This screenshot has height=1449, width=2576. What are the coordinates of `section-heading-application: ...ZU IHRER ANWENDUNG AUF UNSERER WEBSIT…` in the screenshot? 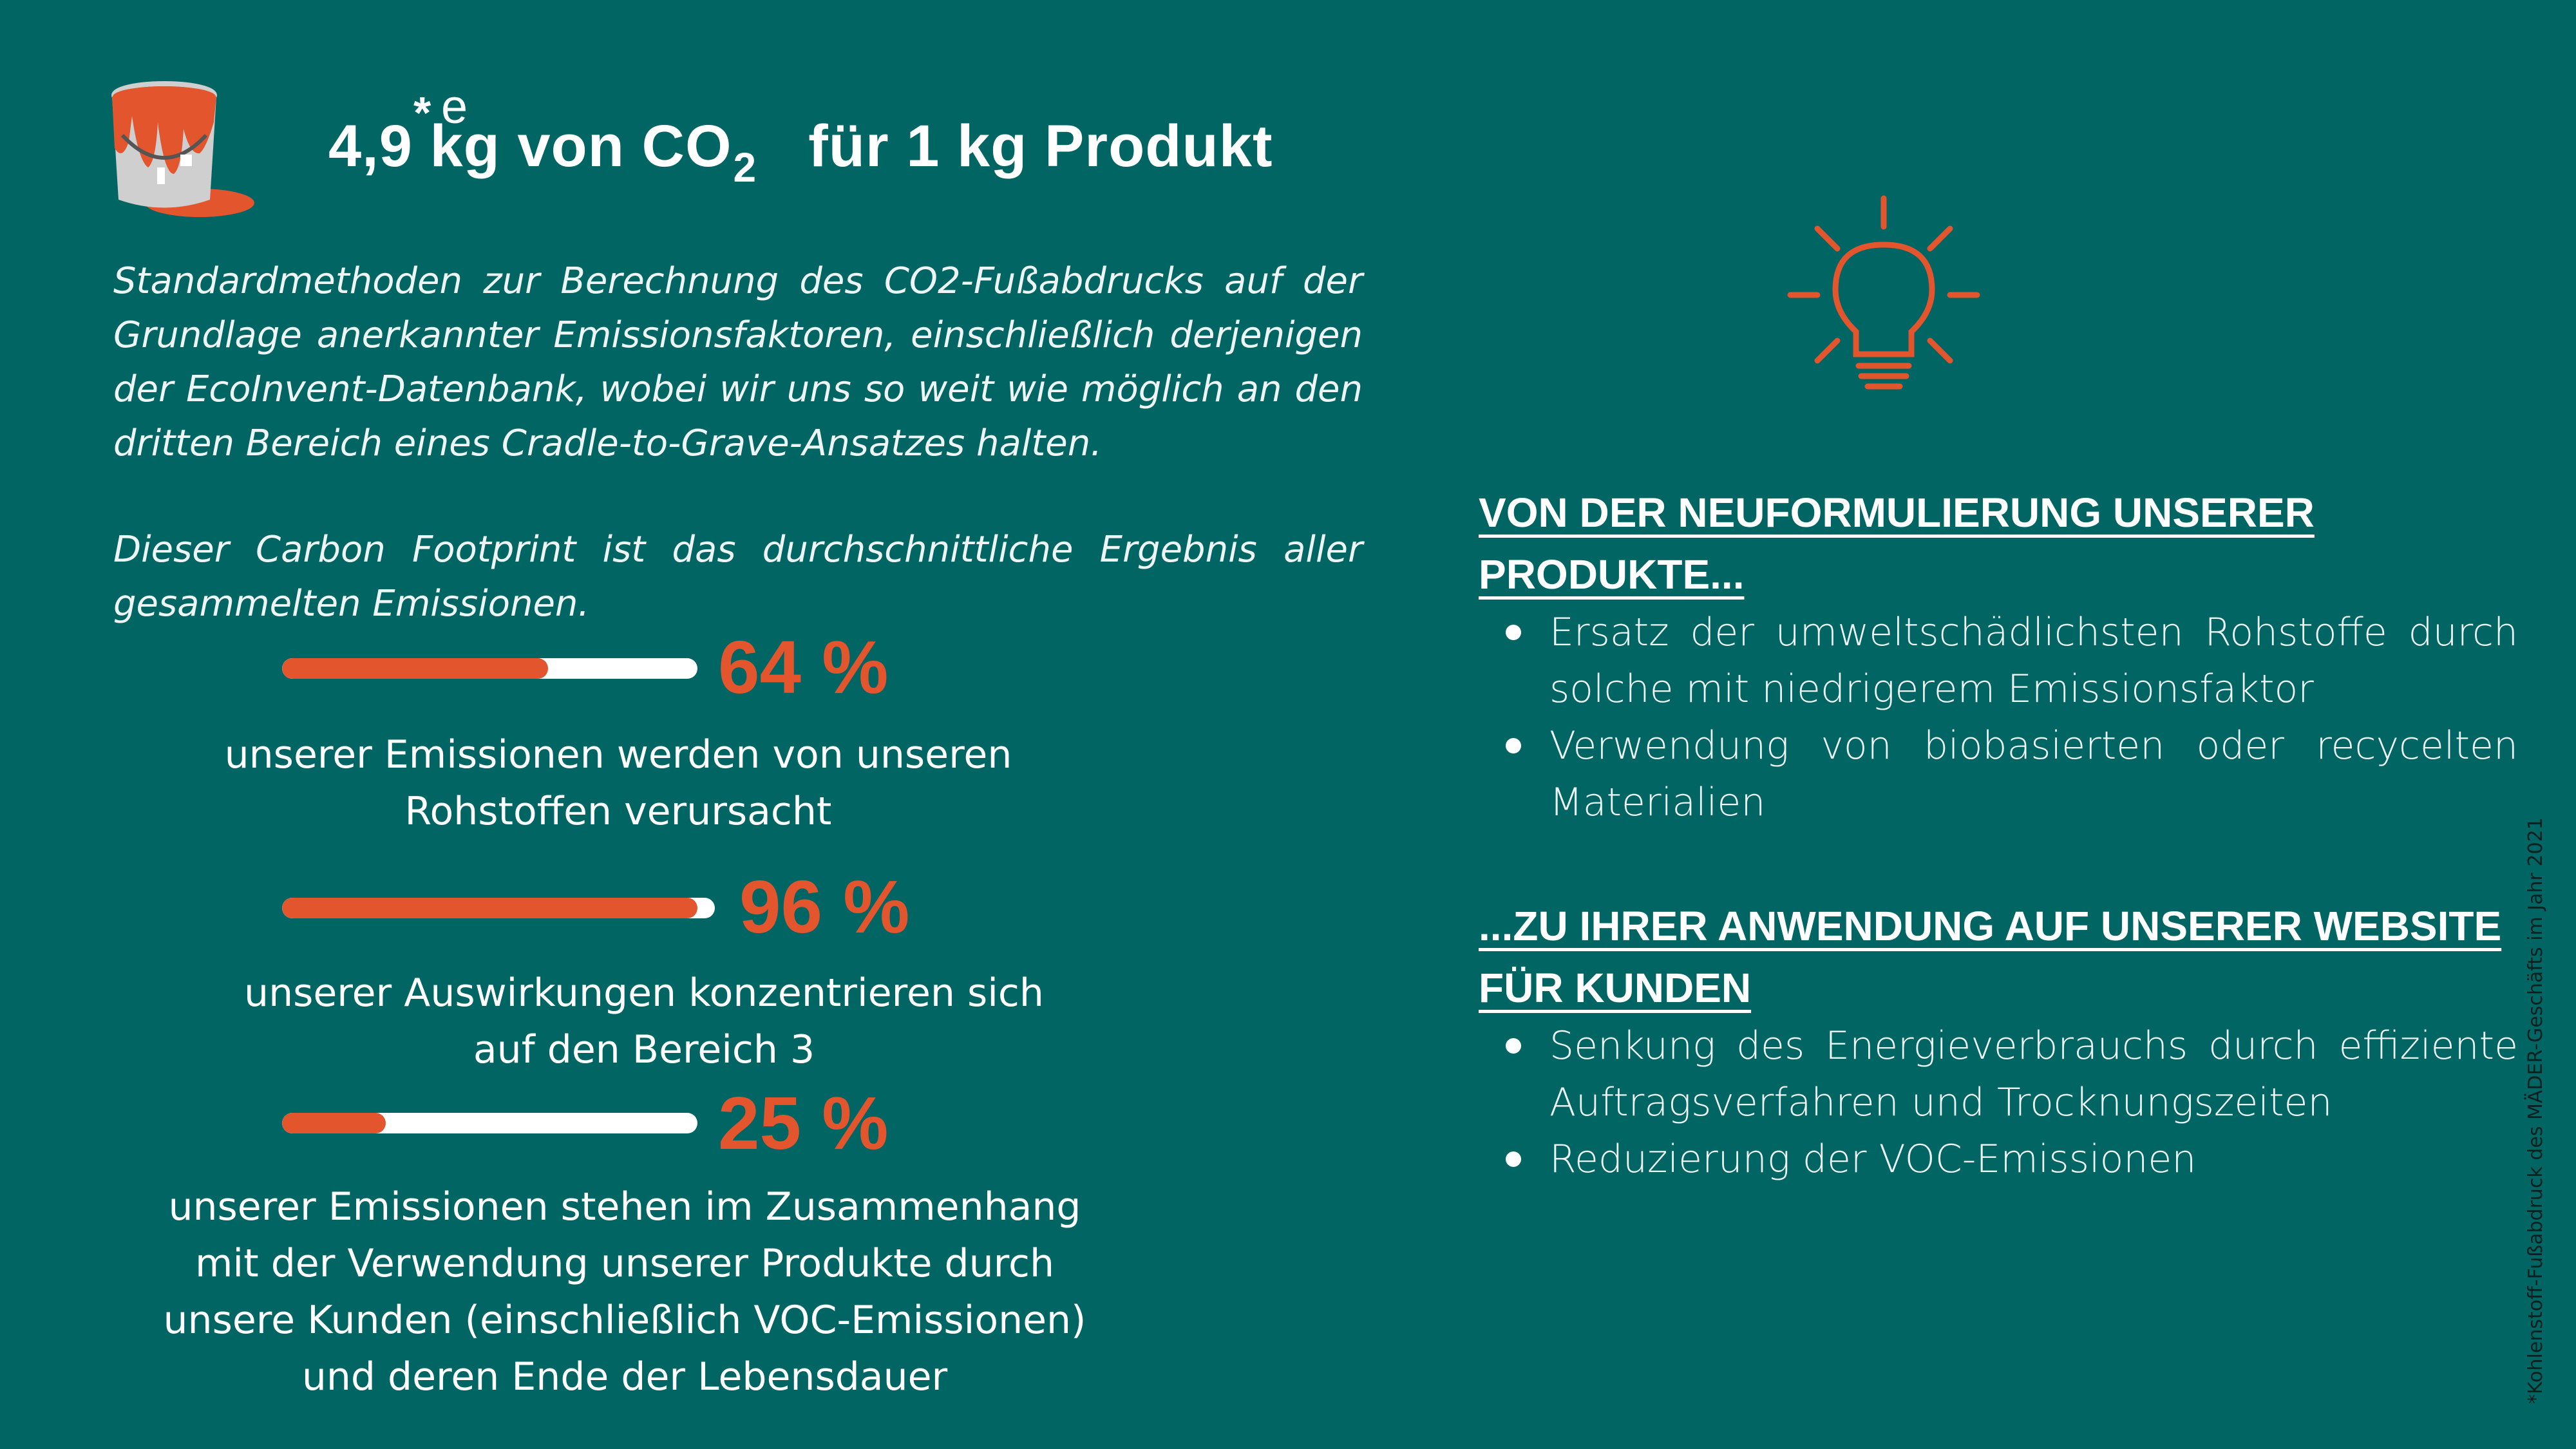 It's located at (1991, 957).